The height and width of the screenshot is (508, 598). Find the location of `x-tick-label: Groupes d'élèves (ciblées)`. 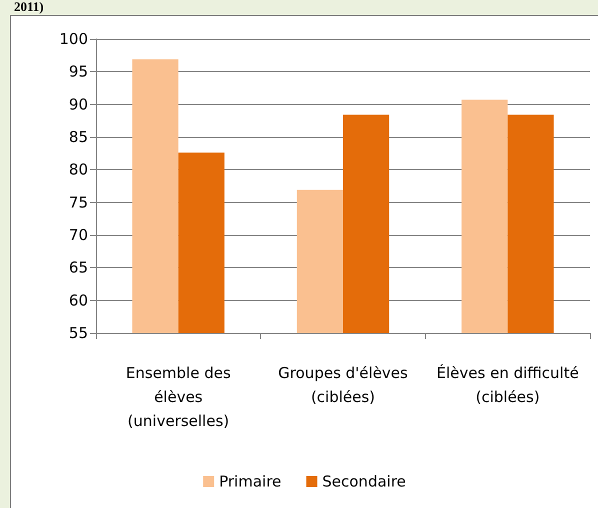

x-tick-label: Groupes d'élèves (ciblées) is located at coordinates (343, 385).